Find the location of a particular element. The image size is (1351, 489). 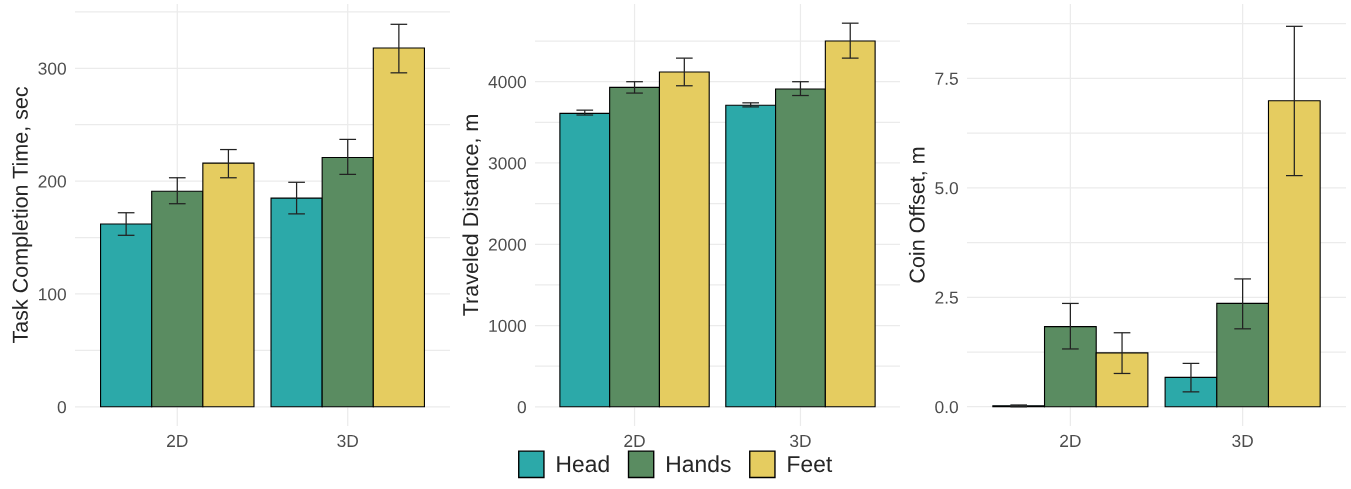

y-axis-title: Traveled Distance, m is located at coordinates (471, 215).